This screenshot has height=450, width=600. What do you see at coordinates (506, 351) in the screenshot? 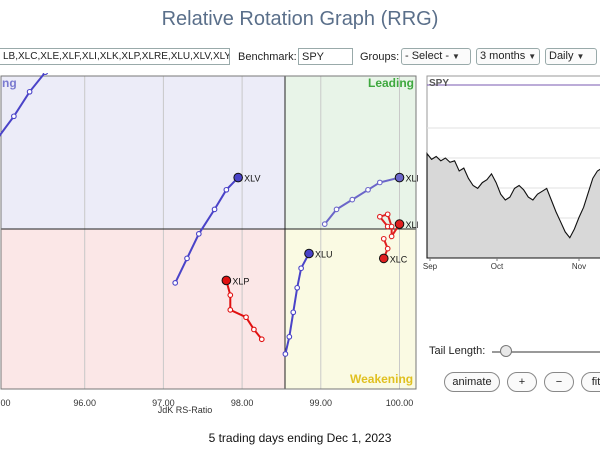
I see `tail-length-slider-thumb` at bounding box center [506, 351].